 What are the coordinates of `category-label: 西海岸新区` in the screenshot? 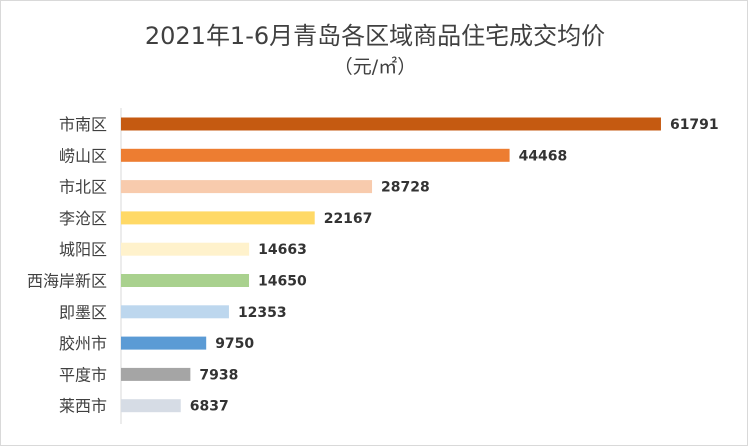 It's located at (67, 281).